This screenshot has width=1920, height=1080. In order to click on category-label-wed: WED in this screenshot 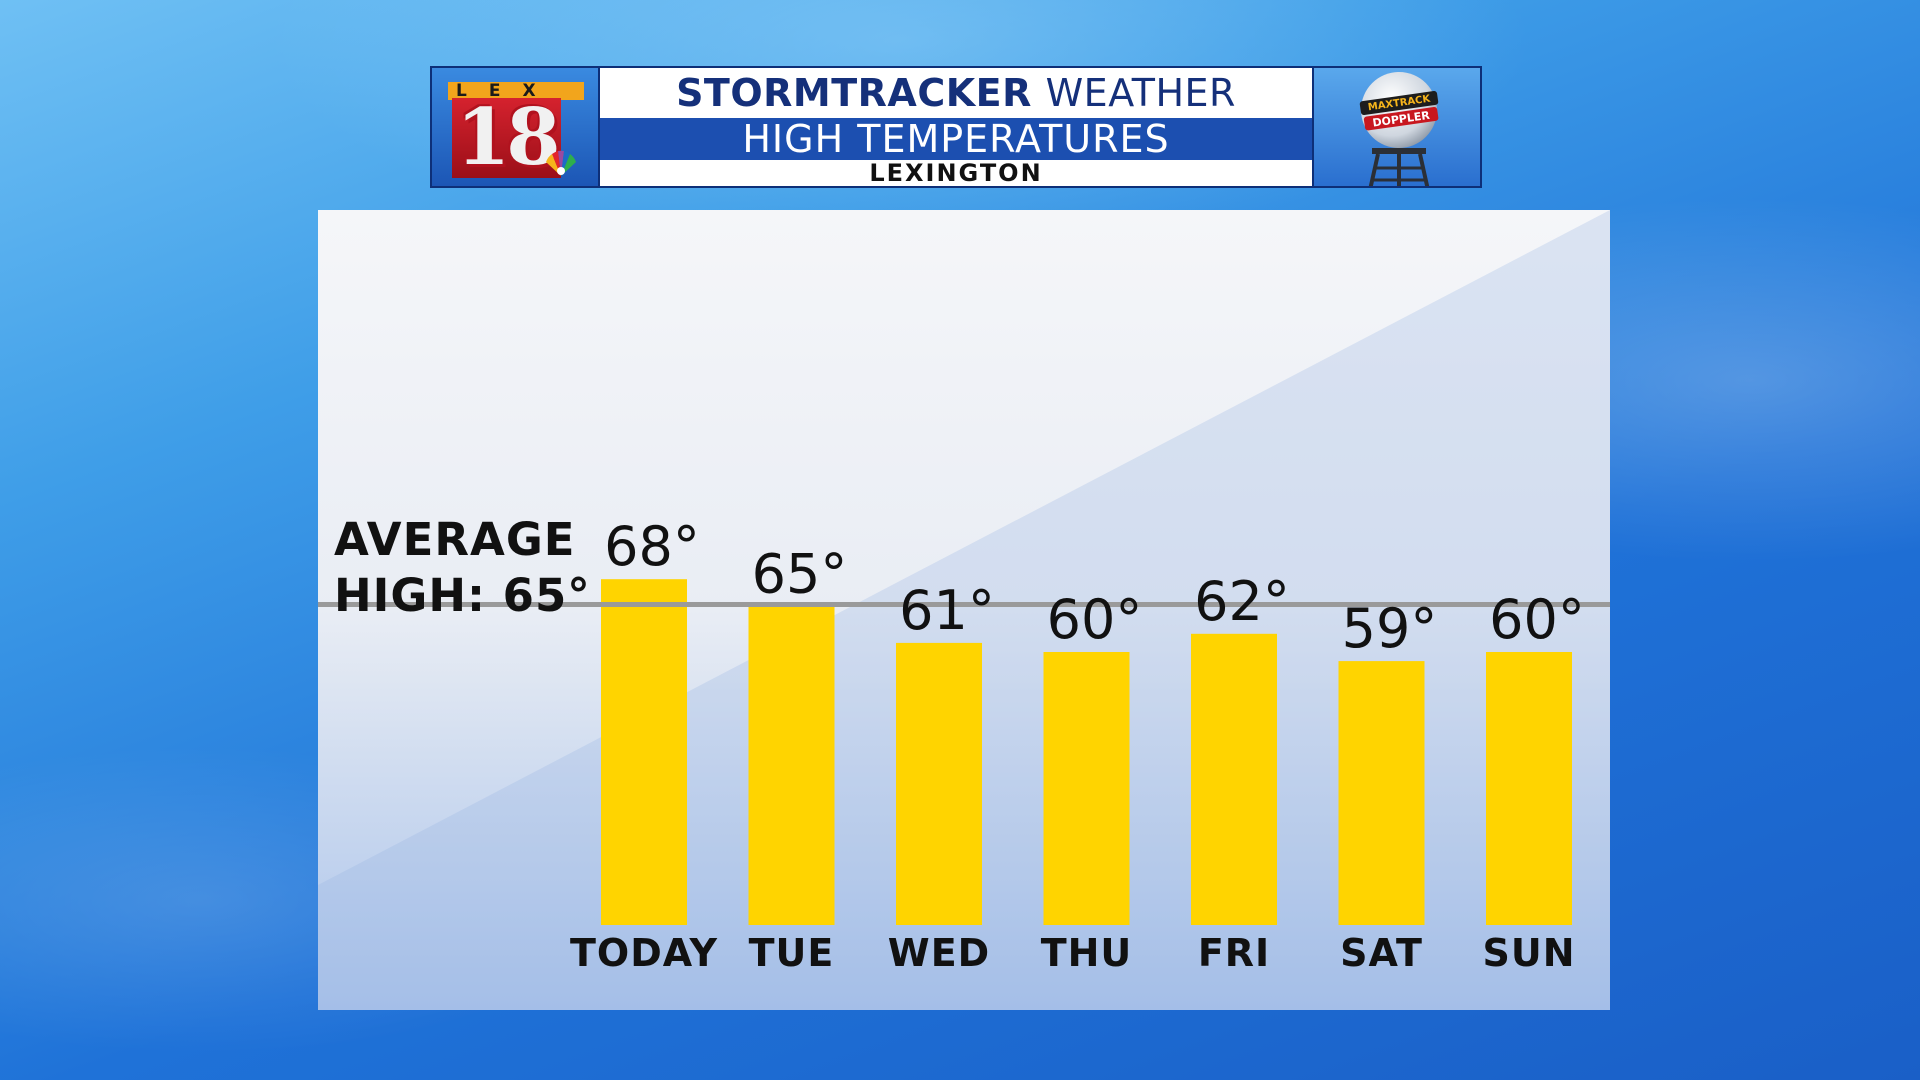, I will do `click(939, 953)`.